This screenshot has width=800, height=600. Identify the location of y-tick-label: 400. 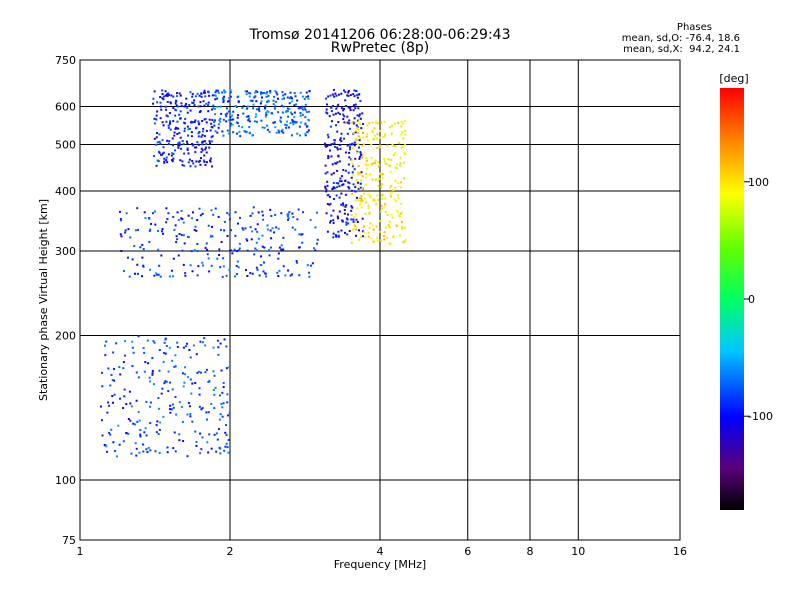
(65, 191).